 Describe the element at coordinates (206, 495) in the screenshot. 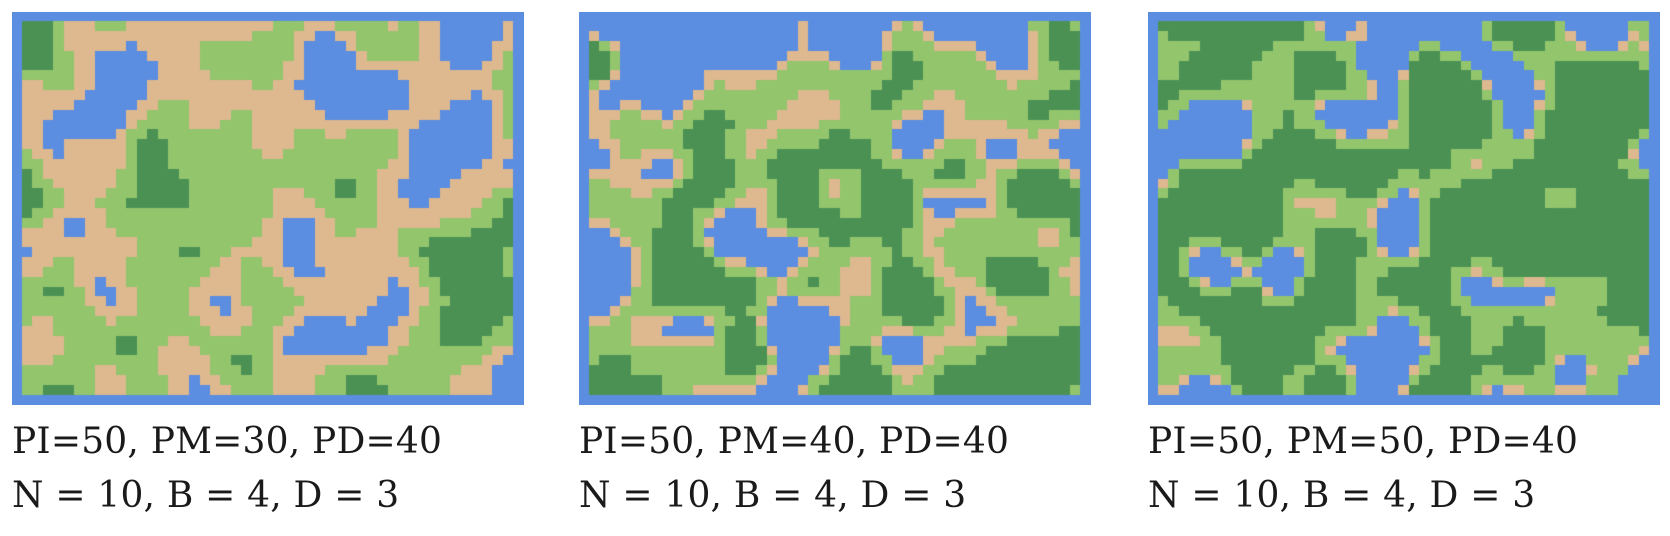

I see `settings-caption-1: N = 10, B = 4, D = 3` at that location.